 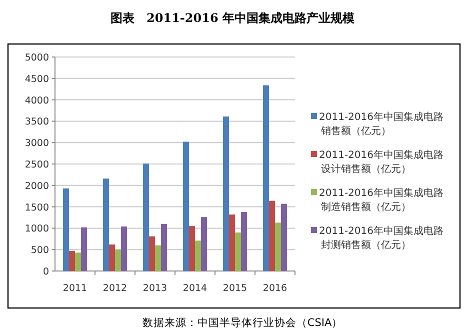 I want to click on x-tick-label: 2016, so click(x=275, y=288).